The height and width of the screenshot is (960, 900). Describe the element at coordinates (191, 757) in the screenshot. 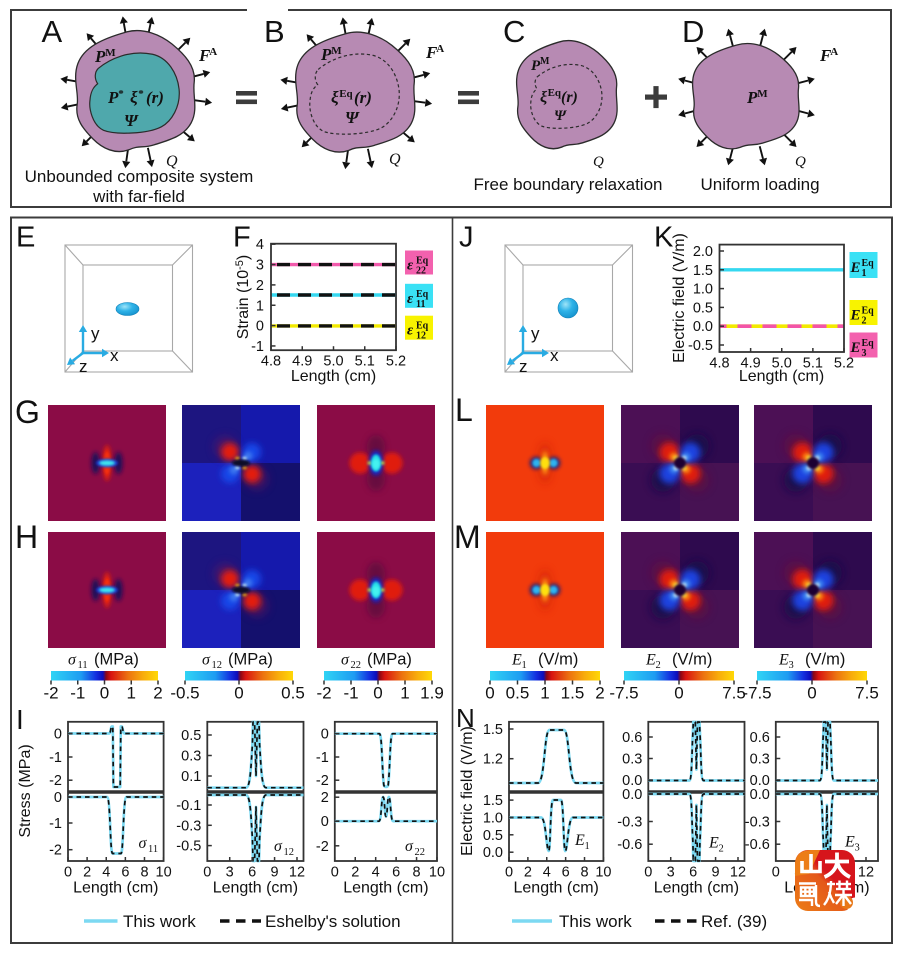

I see `svg-text: 0.3` at that location.